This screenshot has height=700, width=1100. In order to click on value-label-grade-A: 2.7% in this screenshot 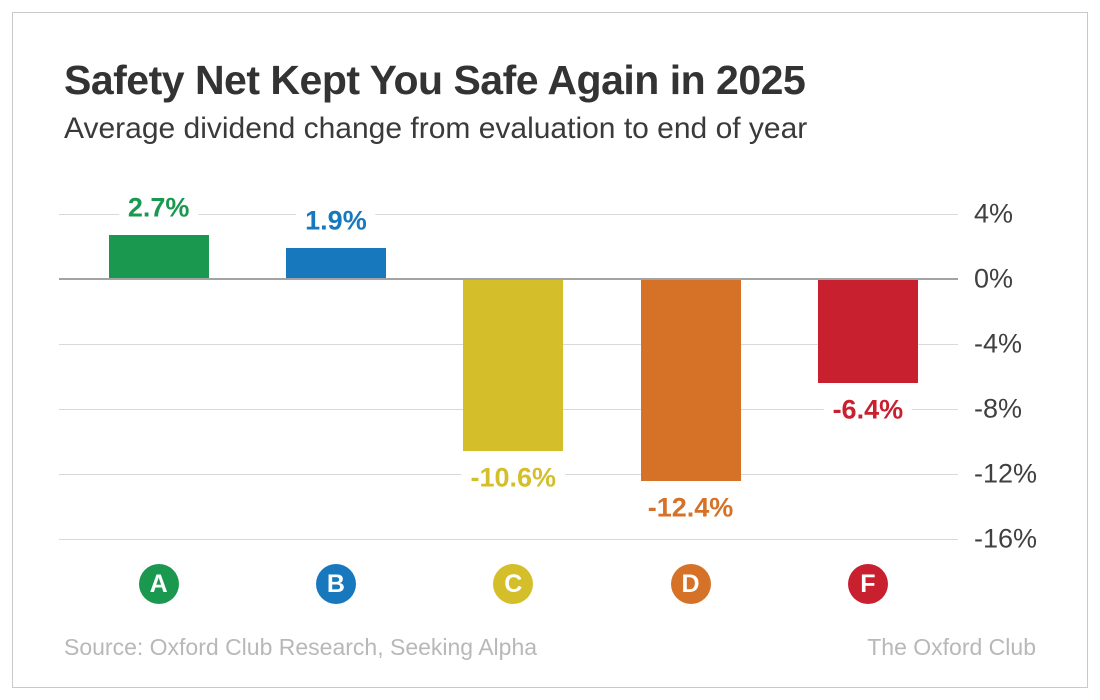, I will do `click(158, 208)`.